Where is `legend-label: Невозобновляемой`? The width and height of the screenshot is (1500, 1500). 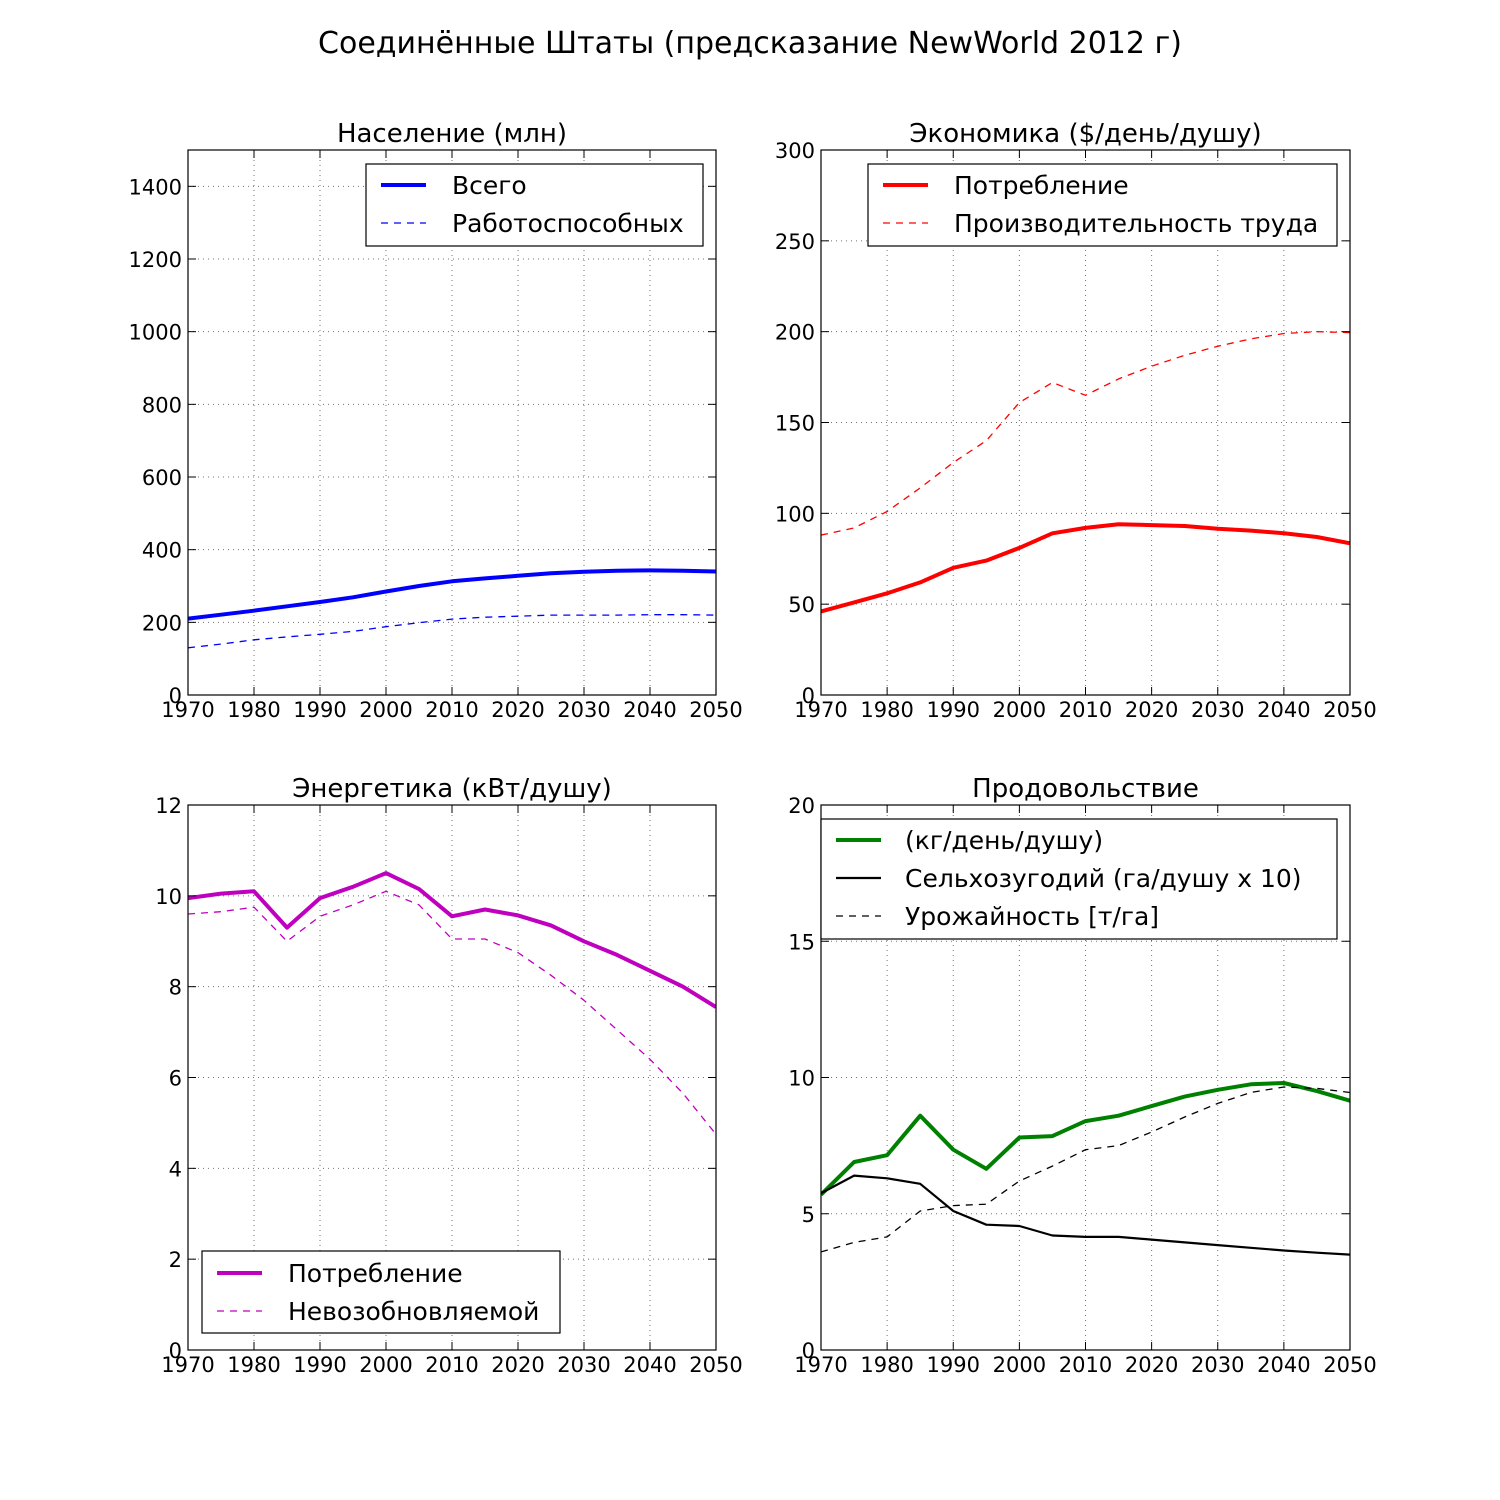
legend-label: Невозобновляемой is located at coordinates (413, 1311).